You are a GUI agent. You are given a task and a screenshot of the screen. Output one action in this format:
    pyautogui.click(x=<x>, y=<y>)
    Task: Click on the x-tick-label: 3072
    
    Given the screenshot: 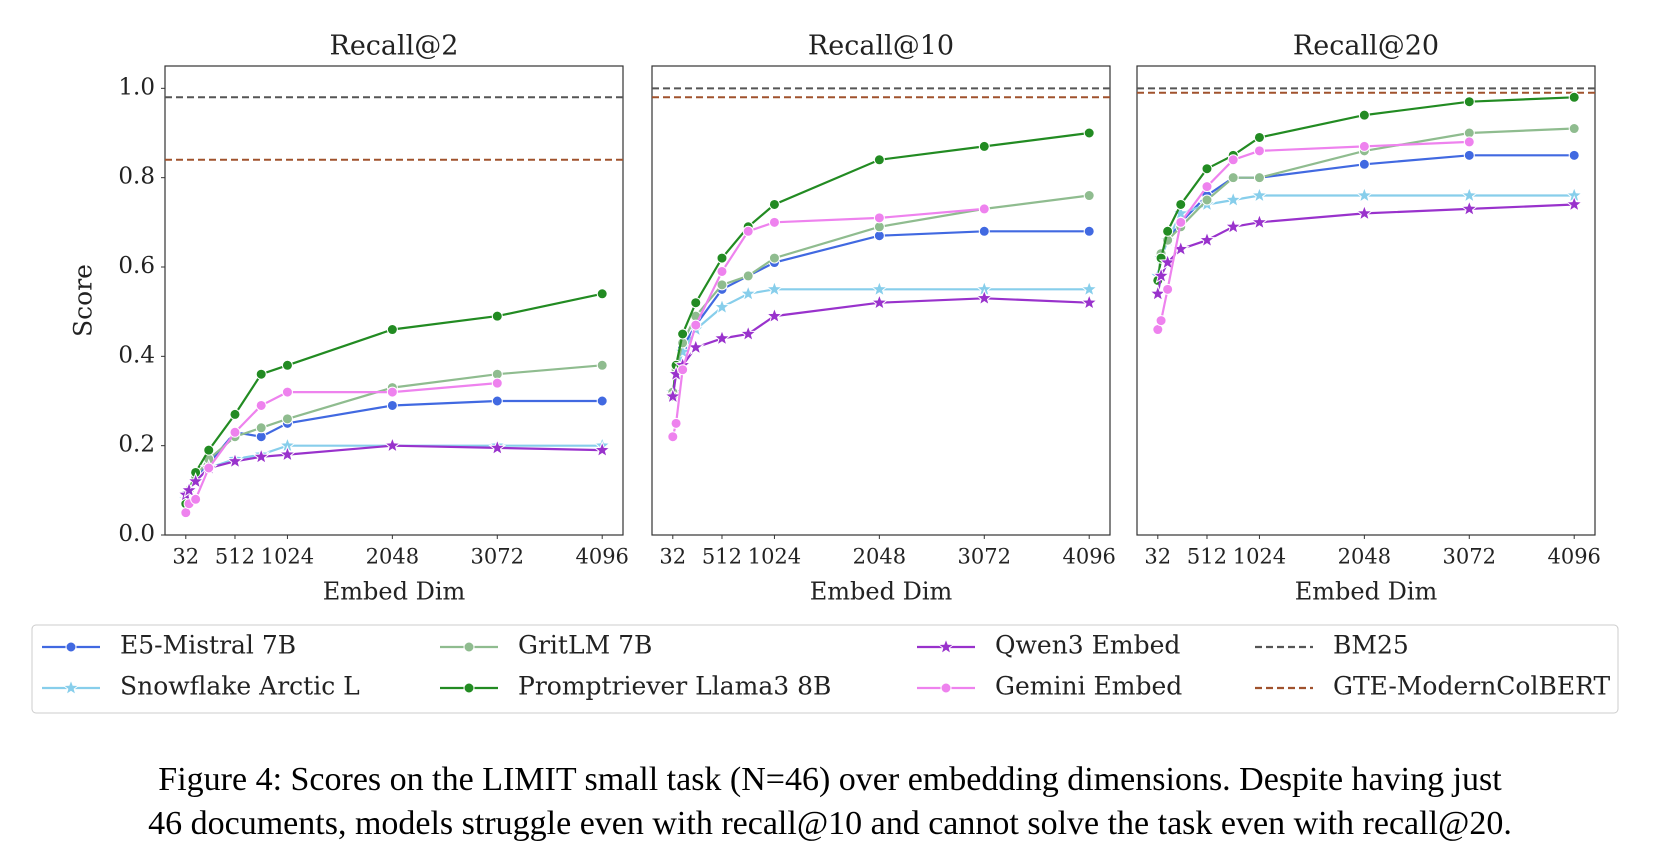 What is the action you would take?
    pyautogui.click(x=1469, y=557)
    